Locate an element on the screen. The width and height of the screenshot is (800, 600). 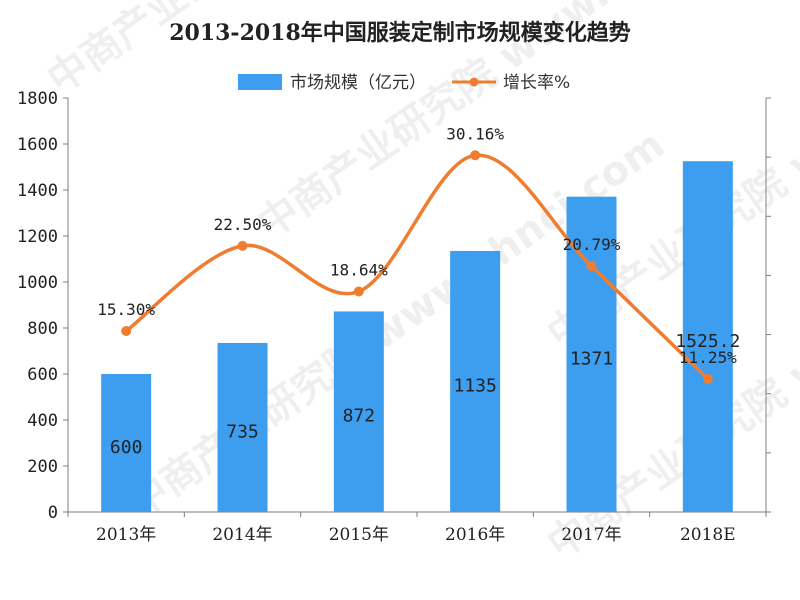
bar-value-label: 735 is located at coordinates (242, 431).